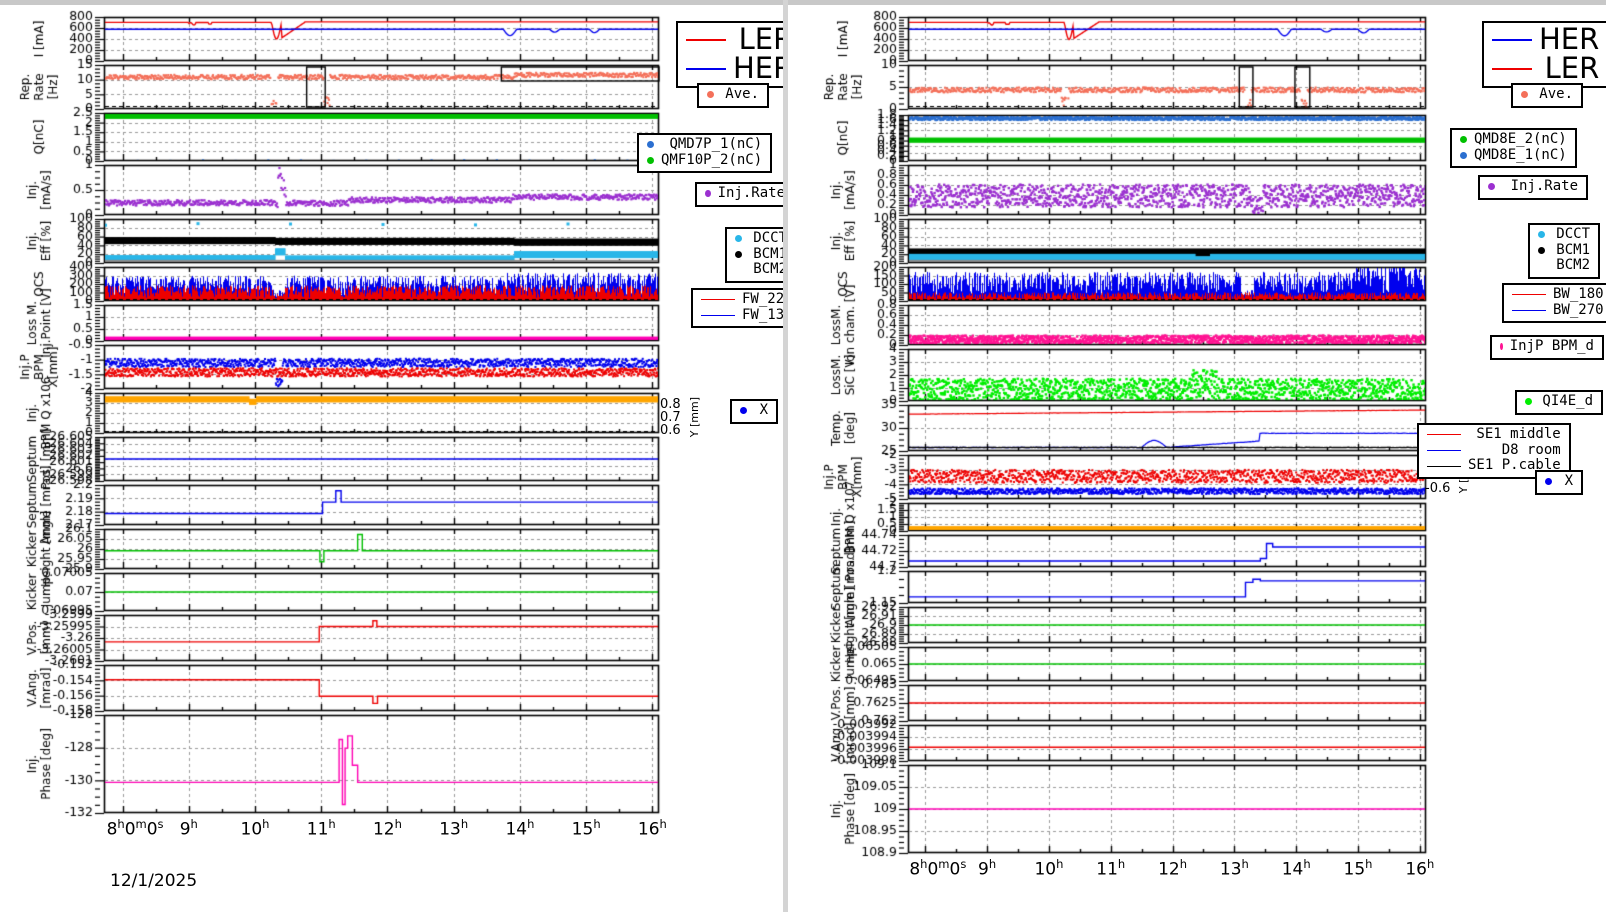 The image size is (1606, 912). I want to click on legend-label: LER, so click(760, 39).